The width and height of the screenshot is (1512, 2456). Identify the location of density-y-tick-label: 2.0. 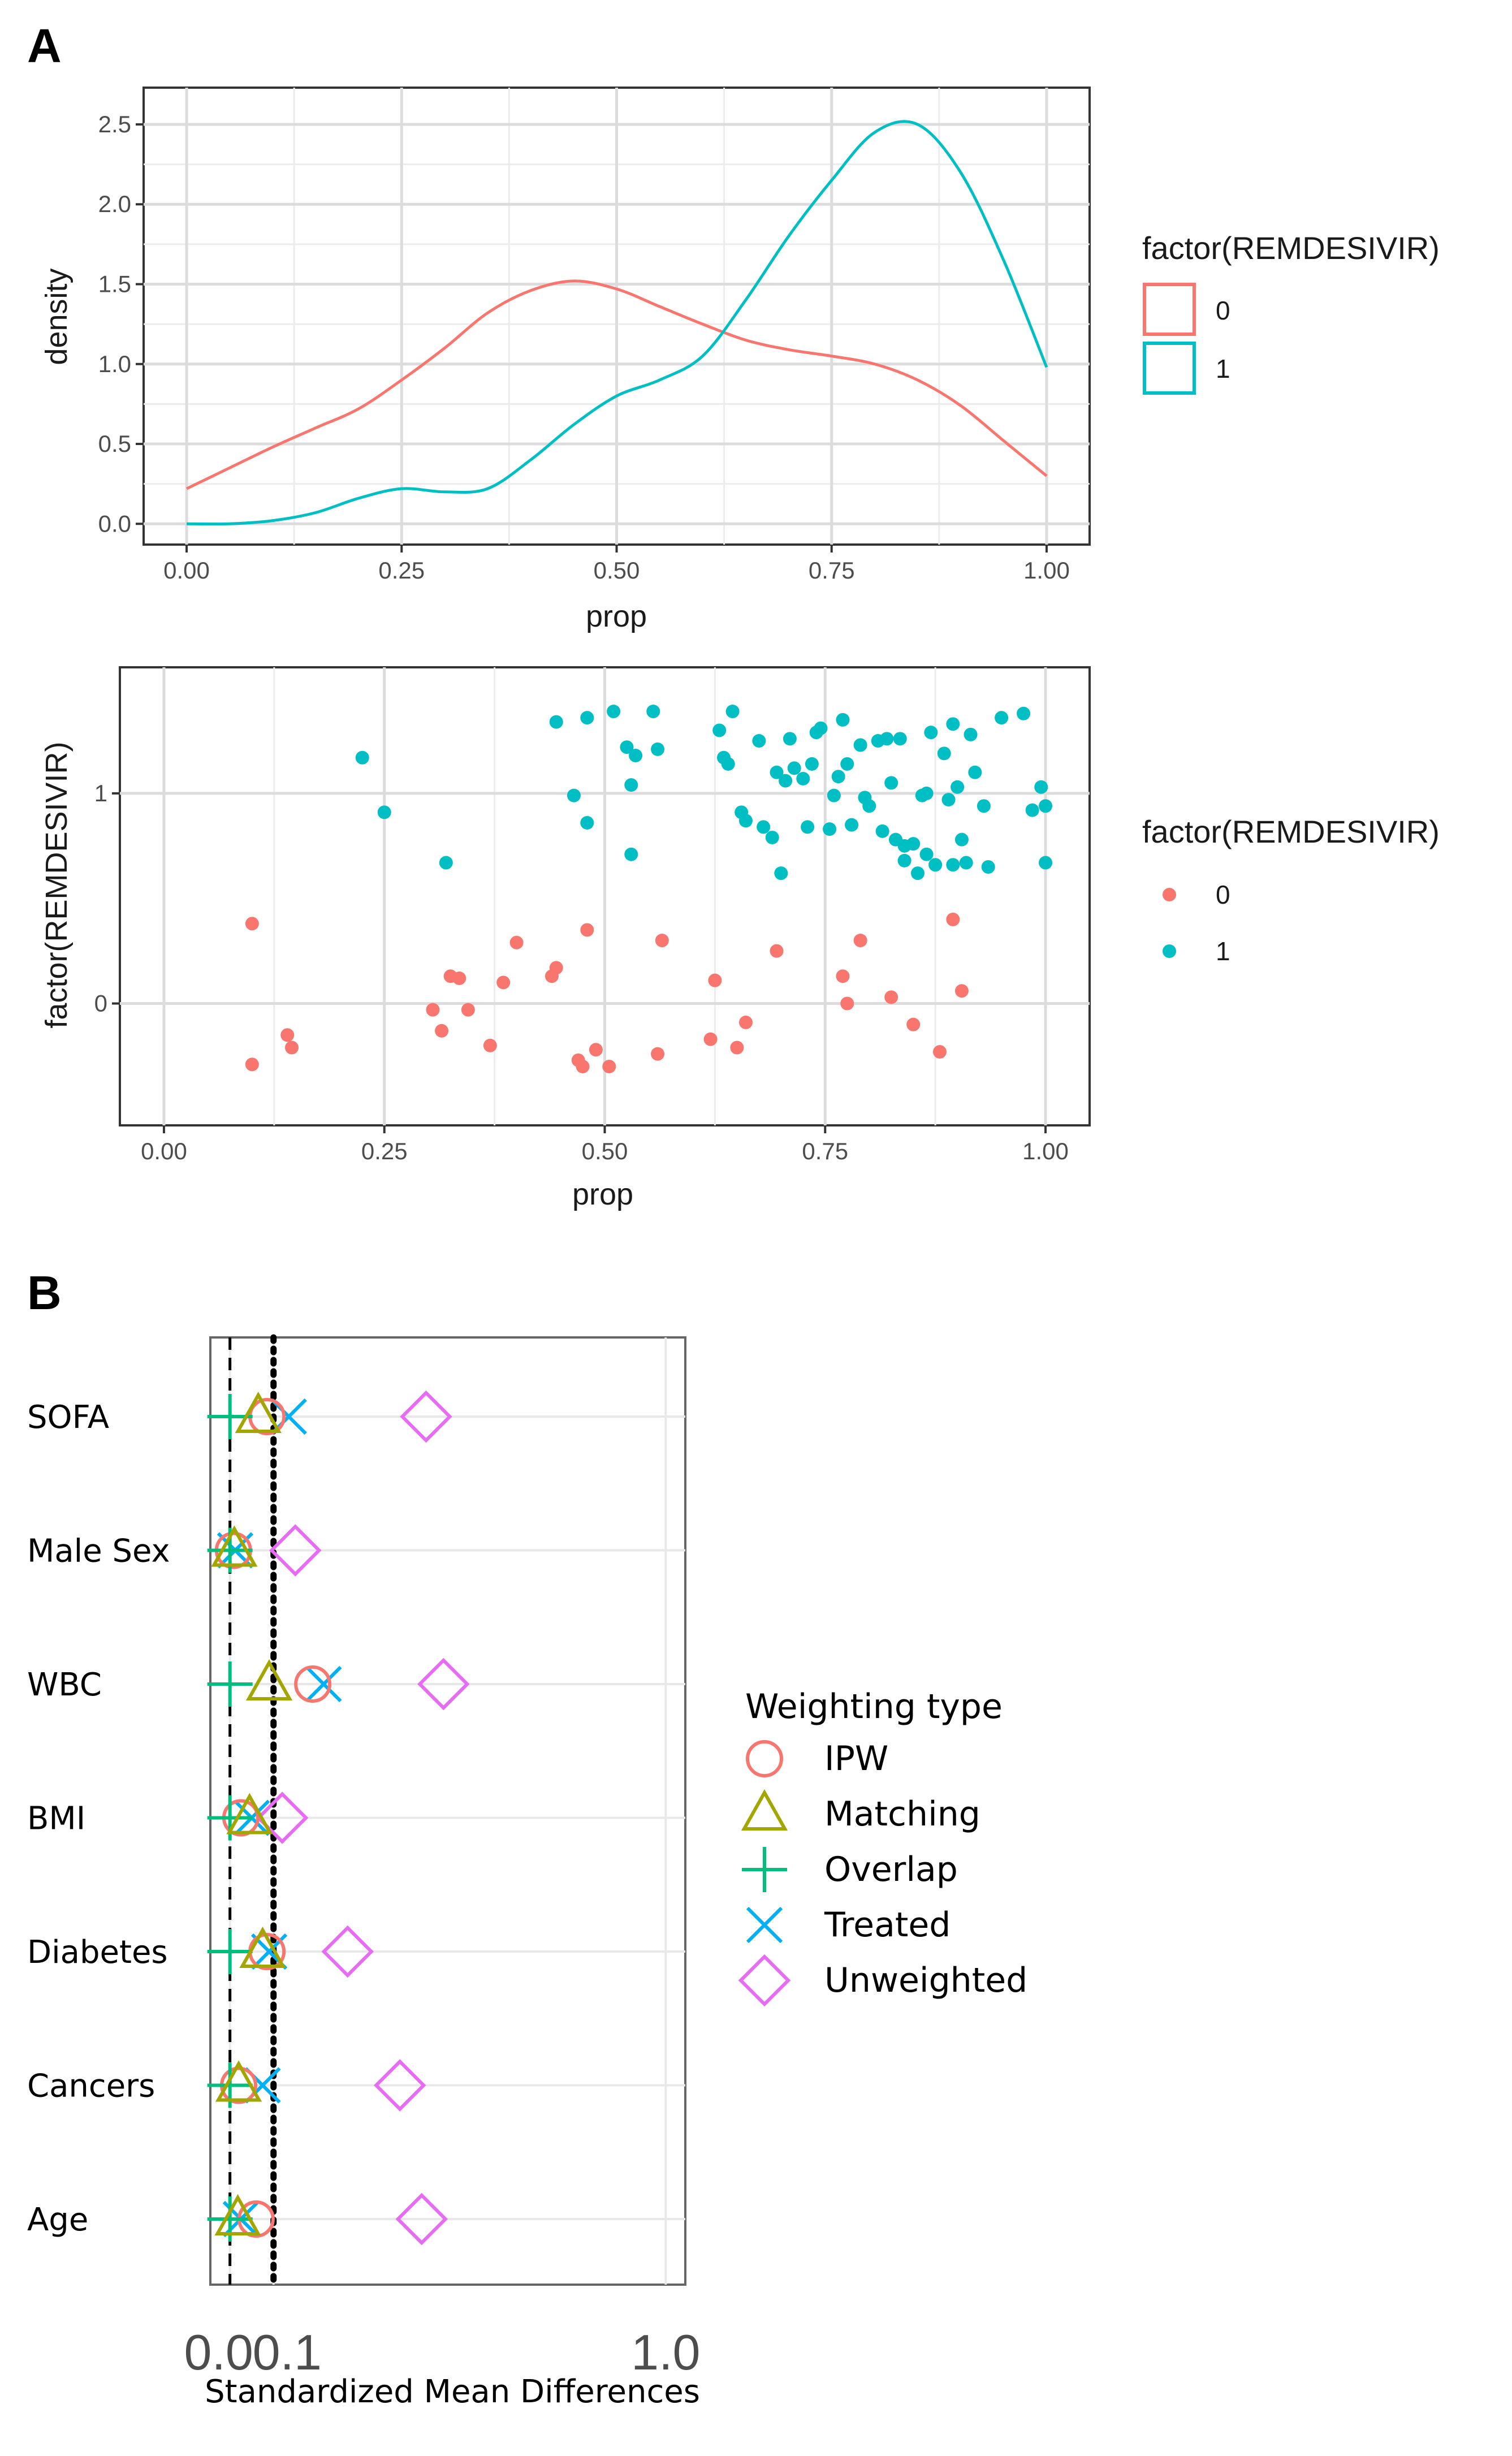
(115, 204).